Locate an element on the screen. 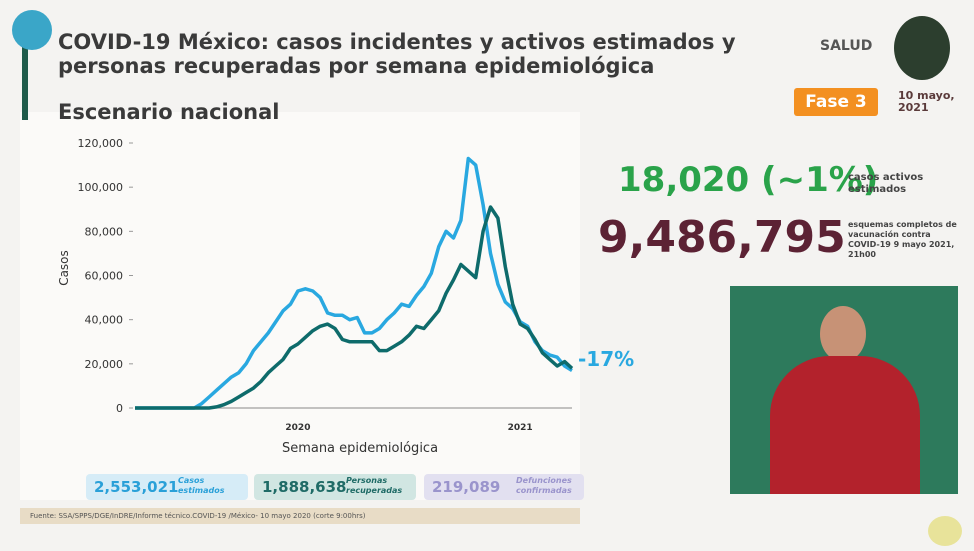  logo-text: SALUD is located at coordinates (846, 46).